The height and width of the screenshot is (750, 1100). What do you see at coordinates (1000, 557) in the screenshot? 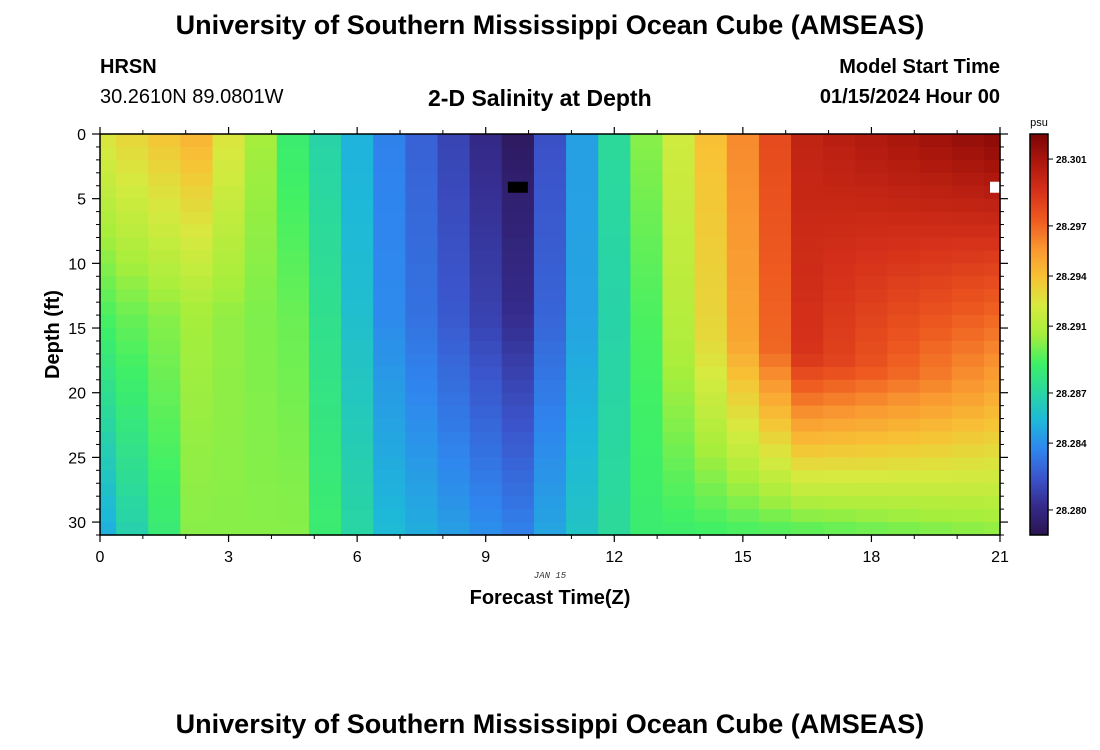
I see `x-tick-label: 21` at bounding box center [1000, 557].